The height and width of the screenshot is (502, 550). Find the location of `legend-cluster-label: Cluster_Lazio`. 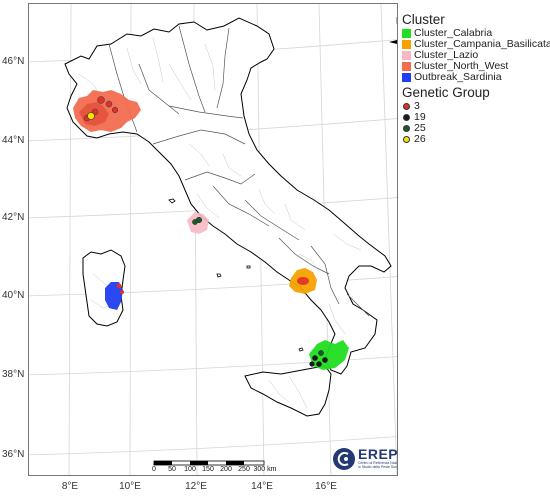

legend-cluster-label: Cluster_Lazio is located at coordinates (446, 55).